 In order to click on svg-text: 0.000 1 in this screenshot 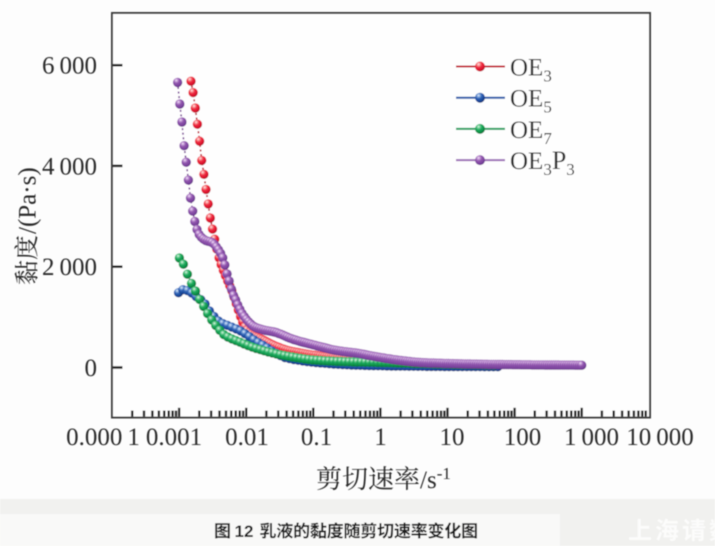, I will do `click(103, 437)`.